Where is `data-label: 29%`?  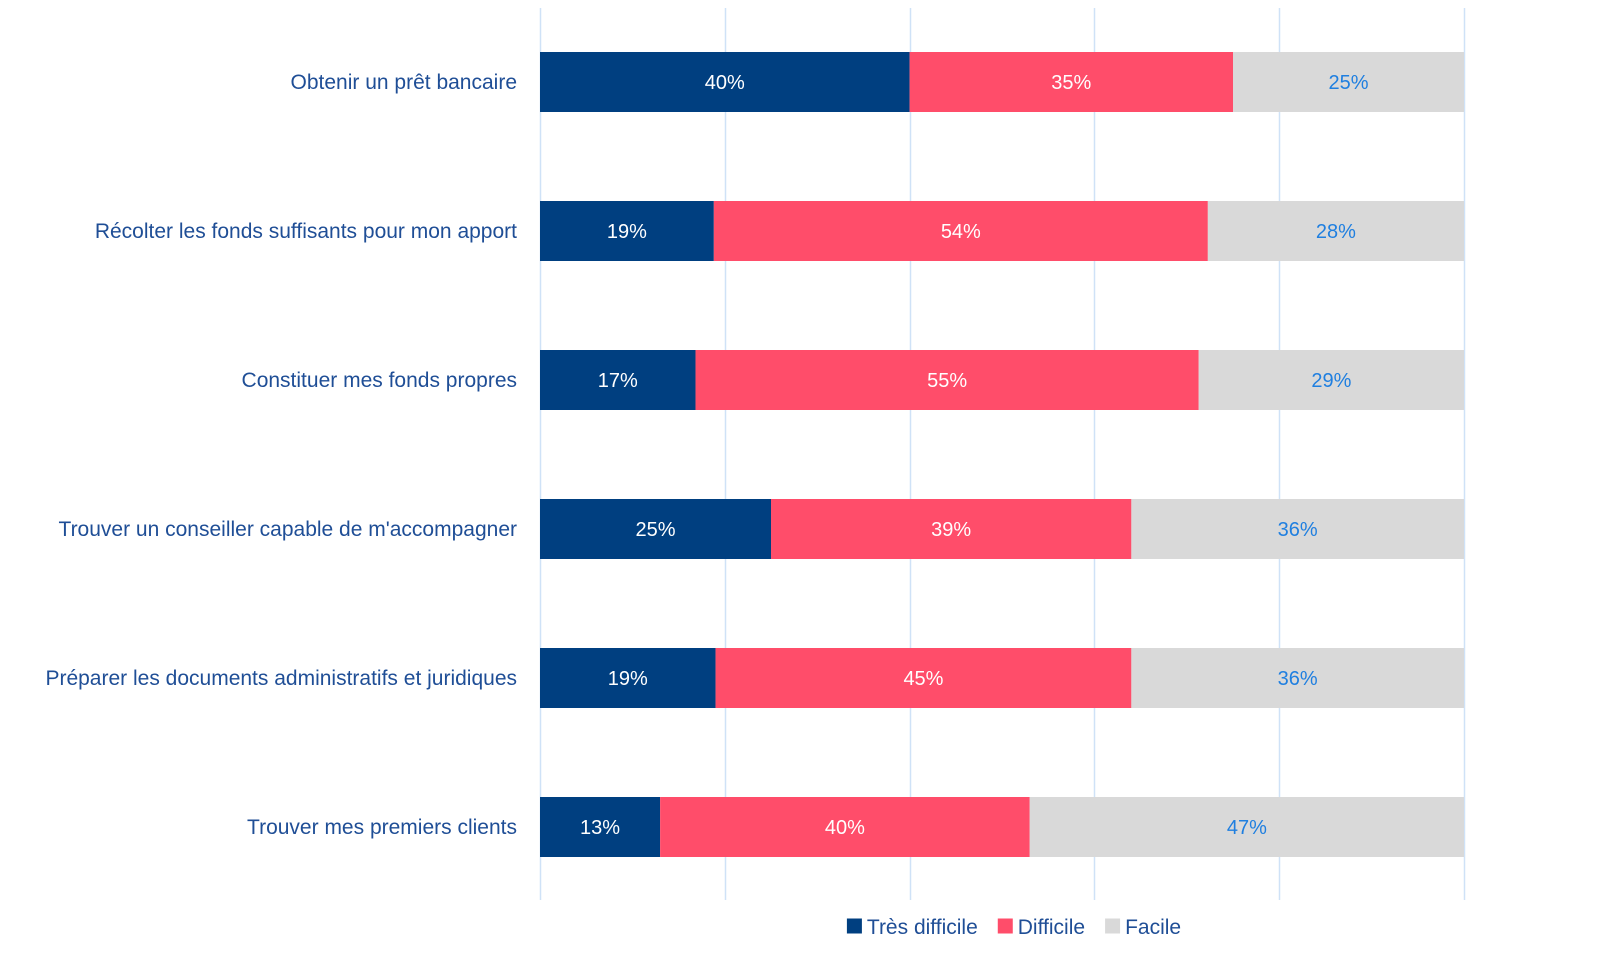 data-label: 29% is located at coordinates (1331, 381).